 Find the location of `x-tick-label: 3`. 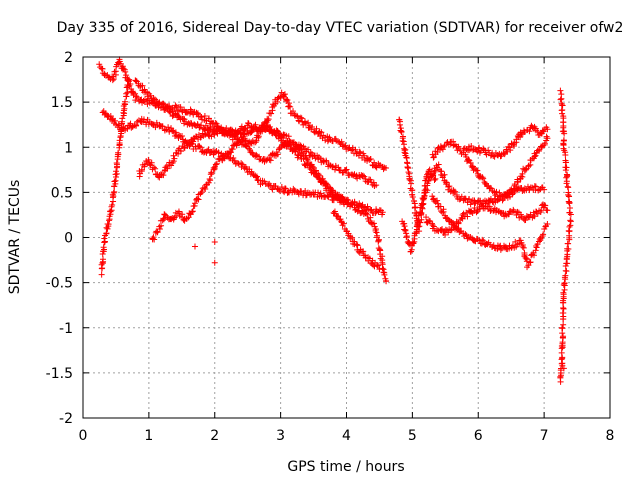

x-tick-label: 3 is located at coordinates (280, 436).